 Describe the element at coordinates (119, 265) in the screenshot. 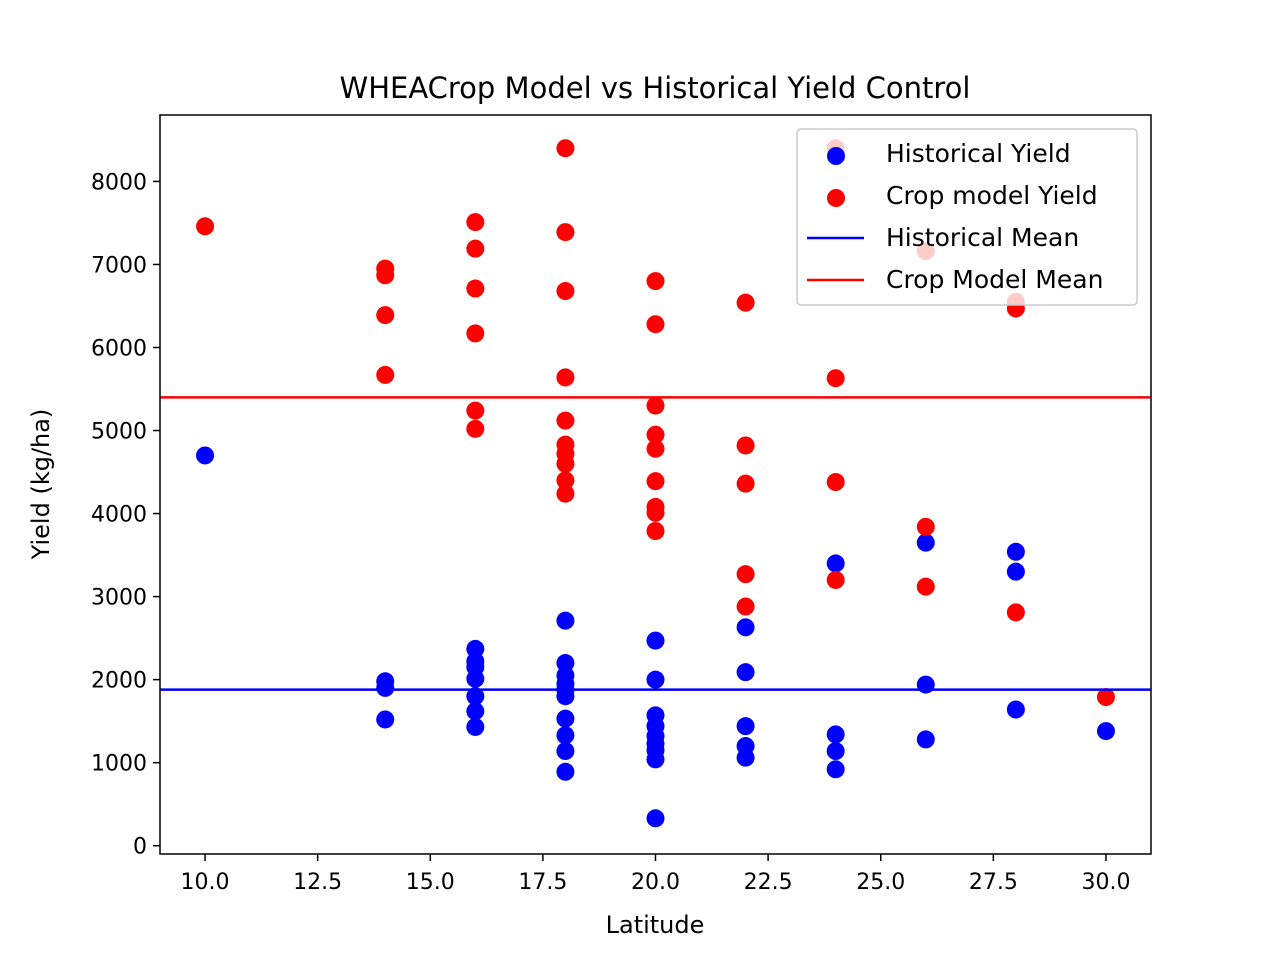

I see `y-tick-label: 7000` at that location.